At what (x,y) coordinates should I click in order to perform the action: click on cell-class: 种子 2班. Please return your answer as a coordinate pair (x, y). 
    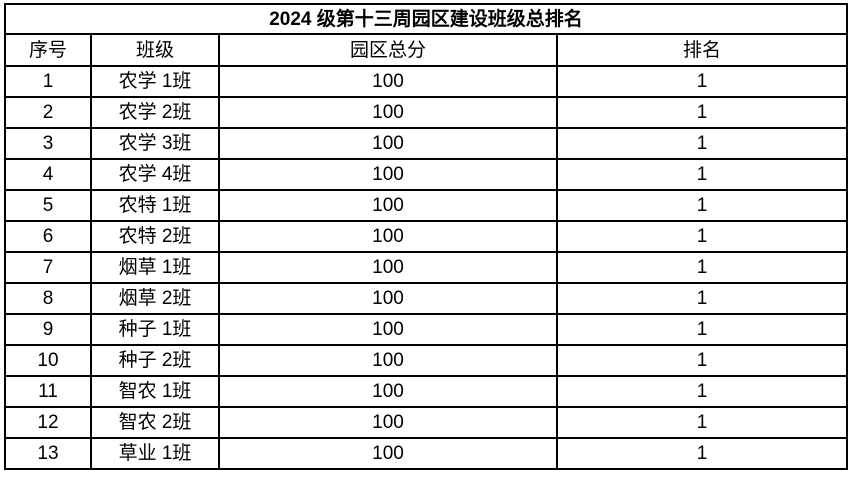
    Looking at the image, I should click on (155, 360).